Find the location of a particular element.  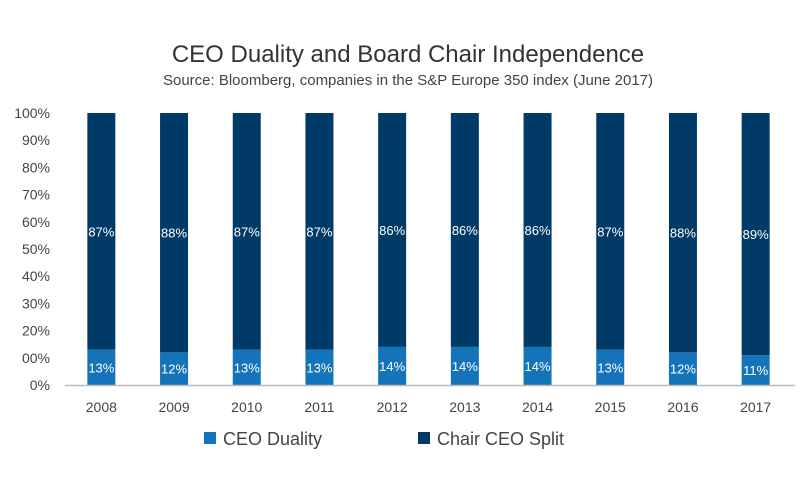

x-tick-label: 2014 is located at coordinates (537, 407).